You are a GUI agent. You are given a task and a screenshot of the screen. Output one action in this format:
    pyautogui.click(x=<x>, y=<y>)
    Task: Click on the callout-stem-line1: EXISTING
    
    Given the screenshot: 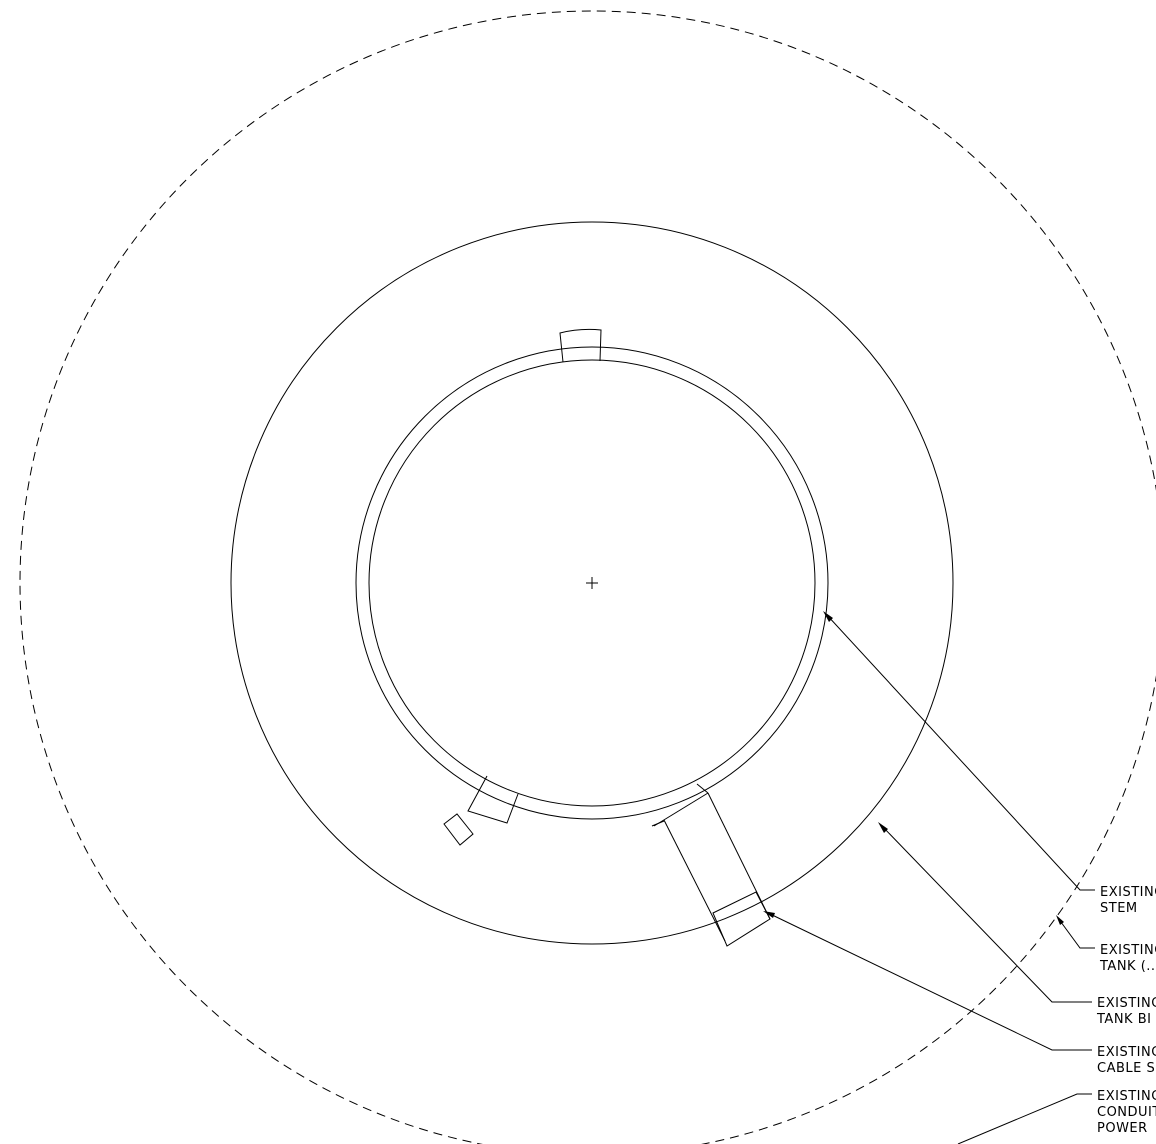 What is the action you would take?
    pyautogui.click(x=1128, y=892)
    